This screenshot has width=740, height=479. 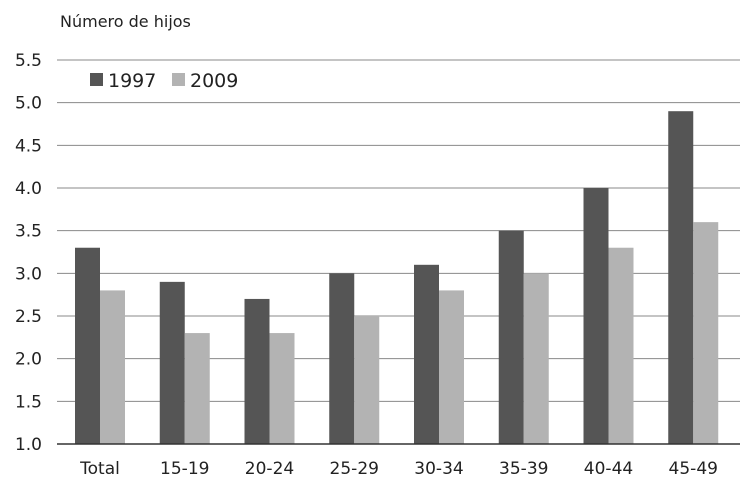 I want to click on x-tick-label: 45-49, so click(x=693, y=469).